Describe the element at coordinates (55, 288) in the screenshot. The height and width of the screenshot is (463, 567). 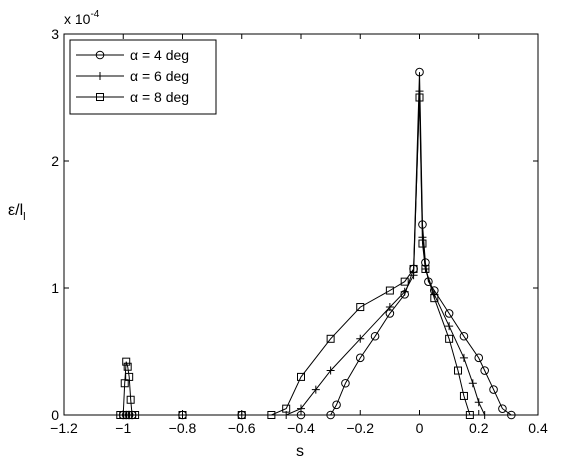
I see `y-tick-label: 1` at that location.